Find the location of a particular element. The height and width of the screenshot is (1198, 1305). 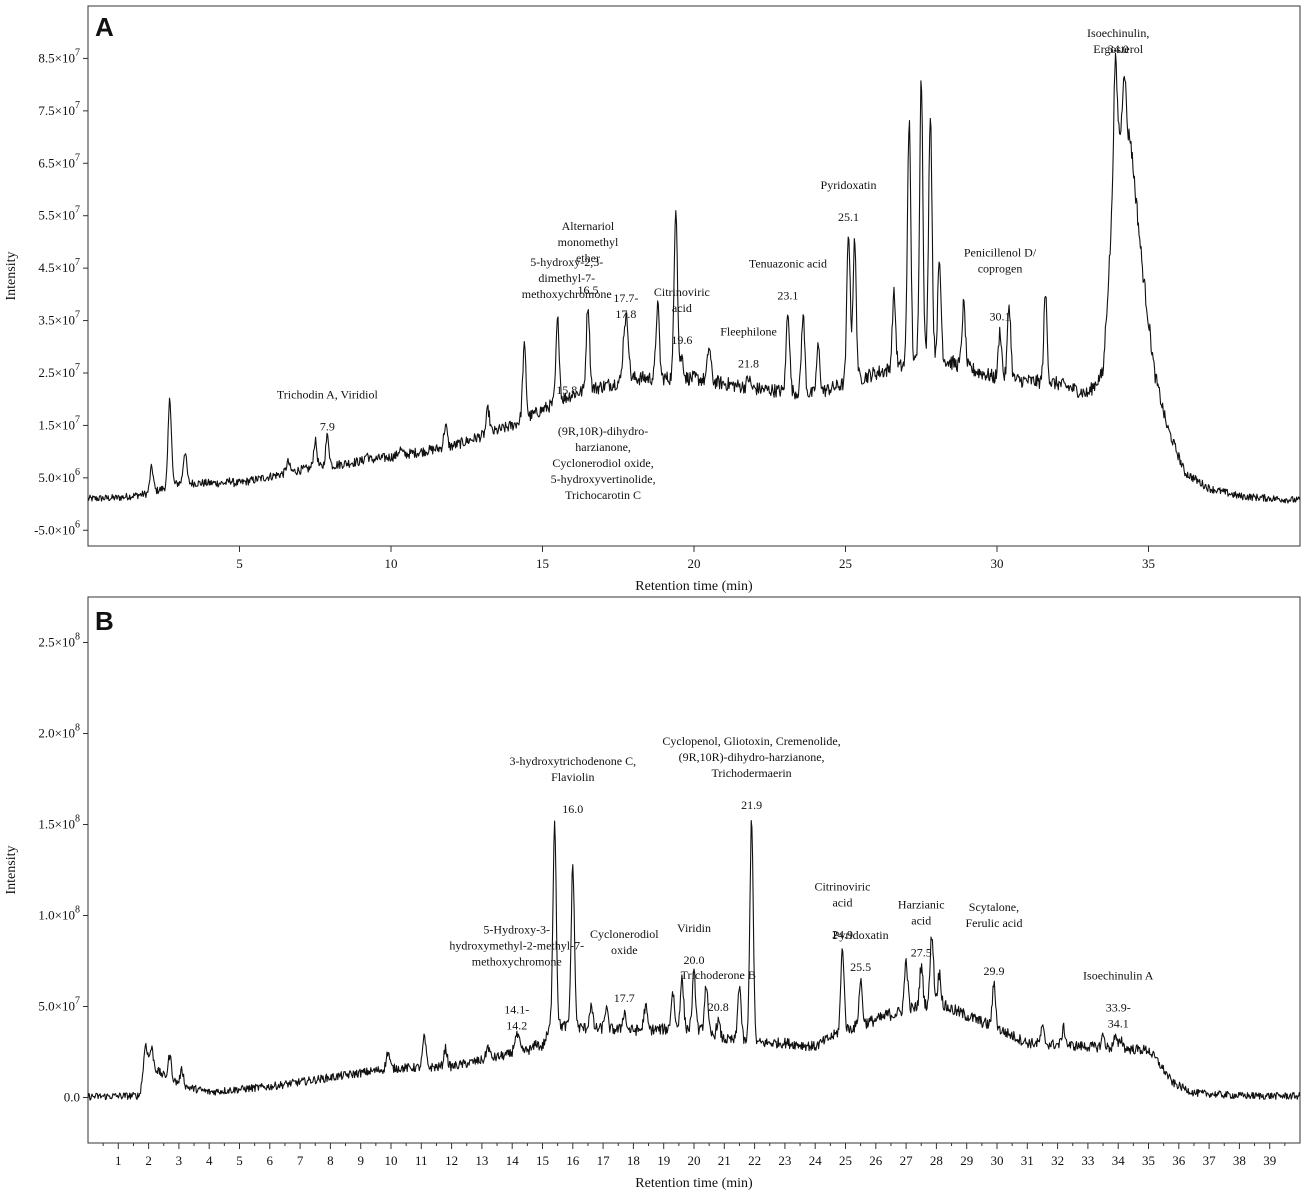

y-tick-label: 3.5×10⁷ is located at coordinates (59, 319).